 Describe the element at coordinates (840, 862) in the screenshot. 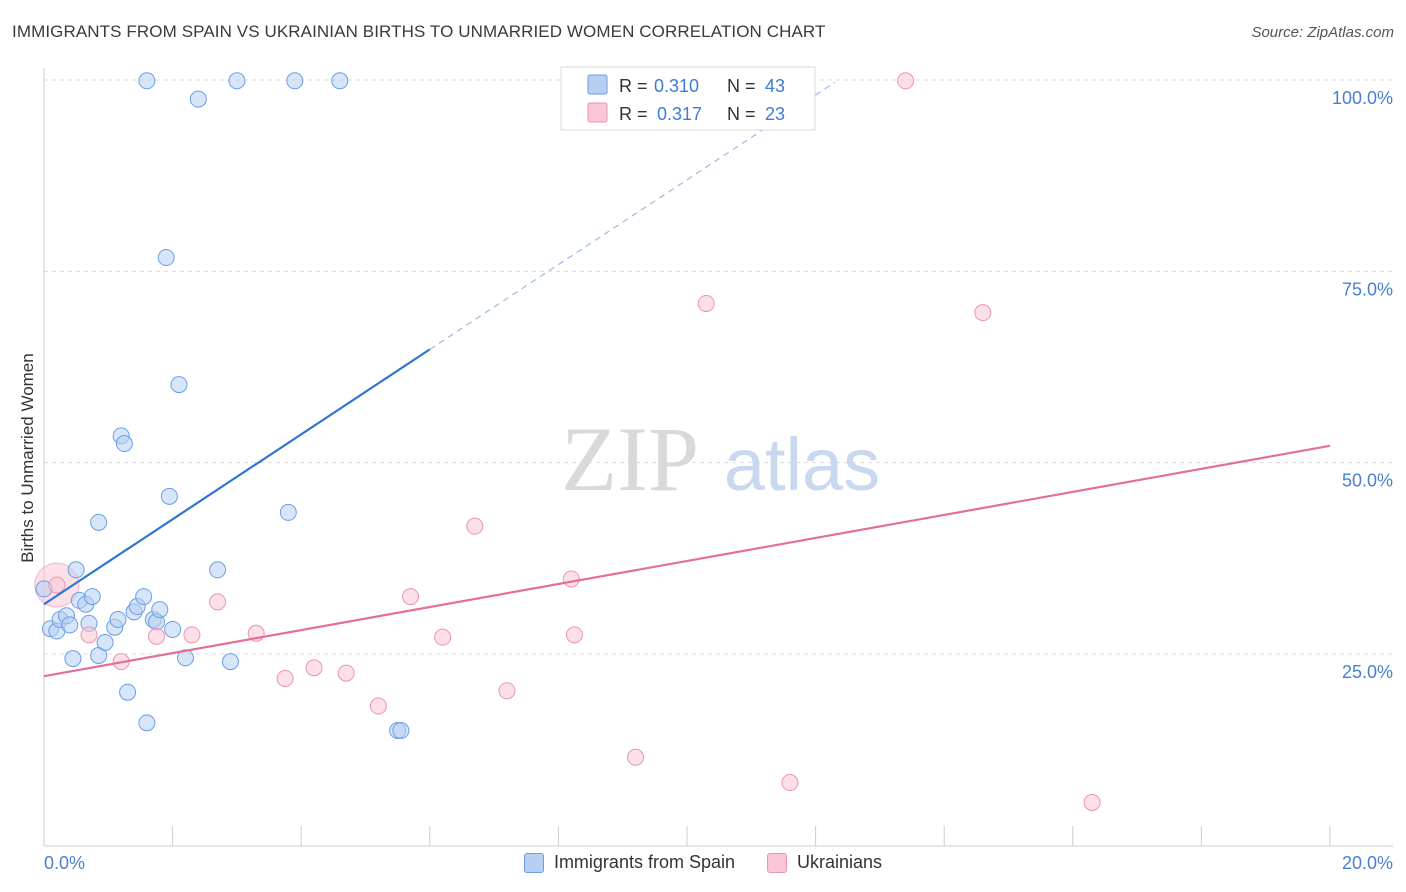

I see `legend-label-ukrainians: Ukrainians` at that location.